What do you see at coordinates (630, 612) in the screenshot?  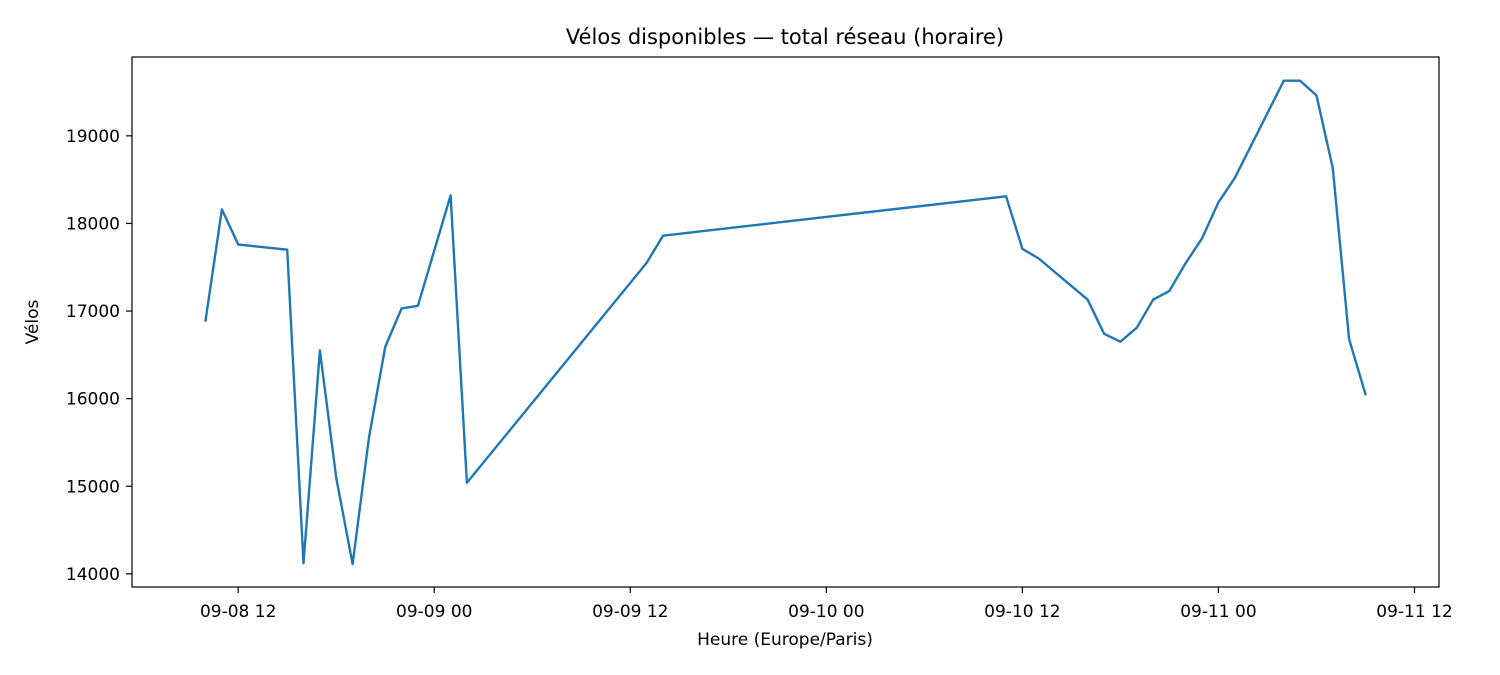 I see `x-tick-label: 09-09 12` at bounding box center [630, 612].